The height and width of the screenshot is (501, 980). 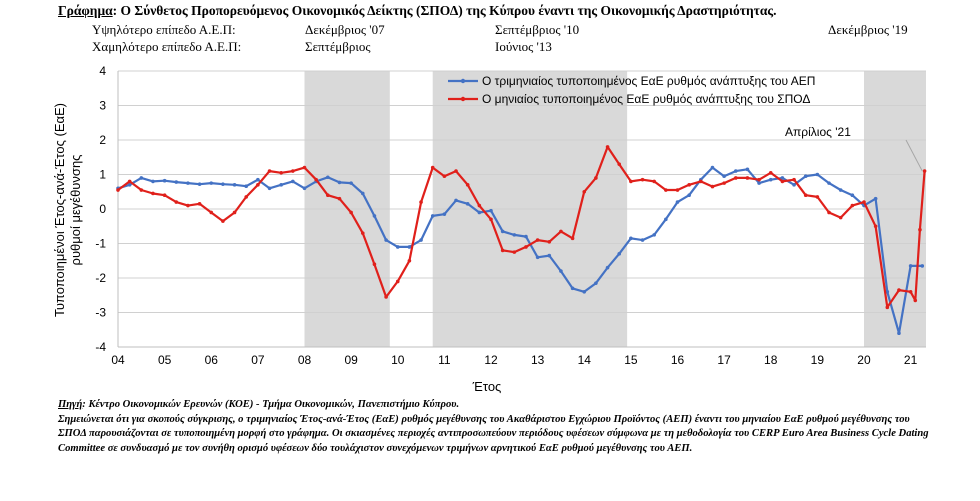 I want to click on y-tick-label: -4, so click(x=100, y=347).